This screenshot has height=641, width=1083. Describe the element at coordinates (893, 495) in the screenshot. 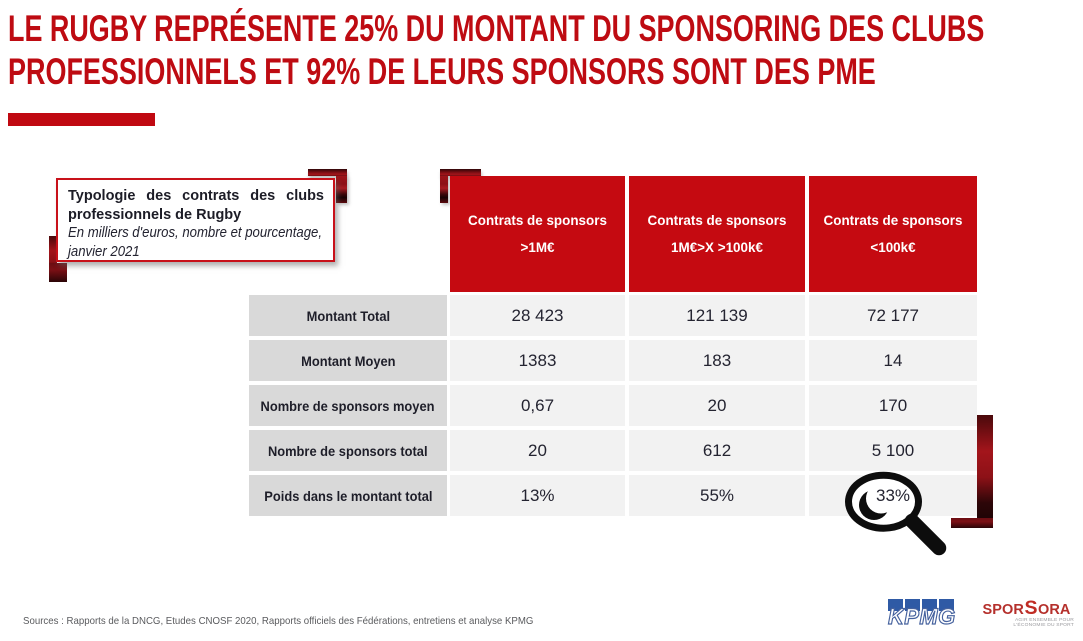

I see `cell-value: 33%` at that location.